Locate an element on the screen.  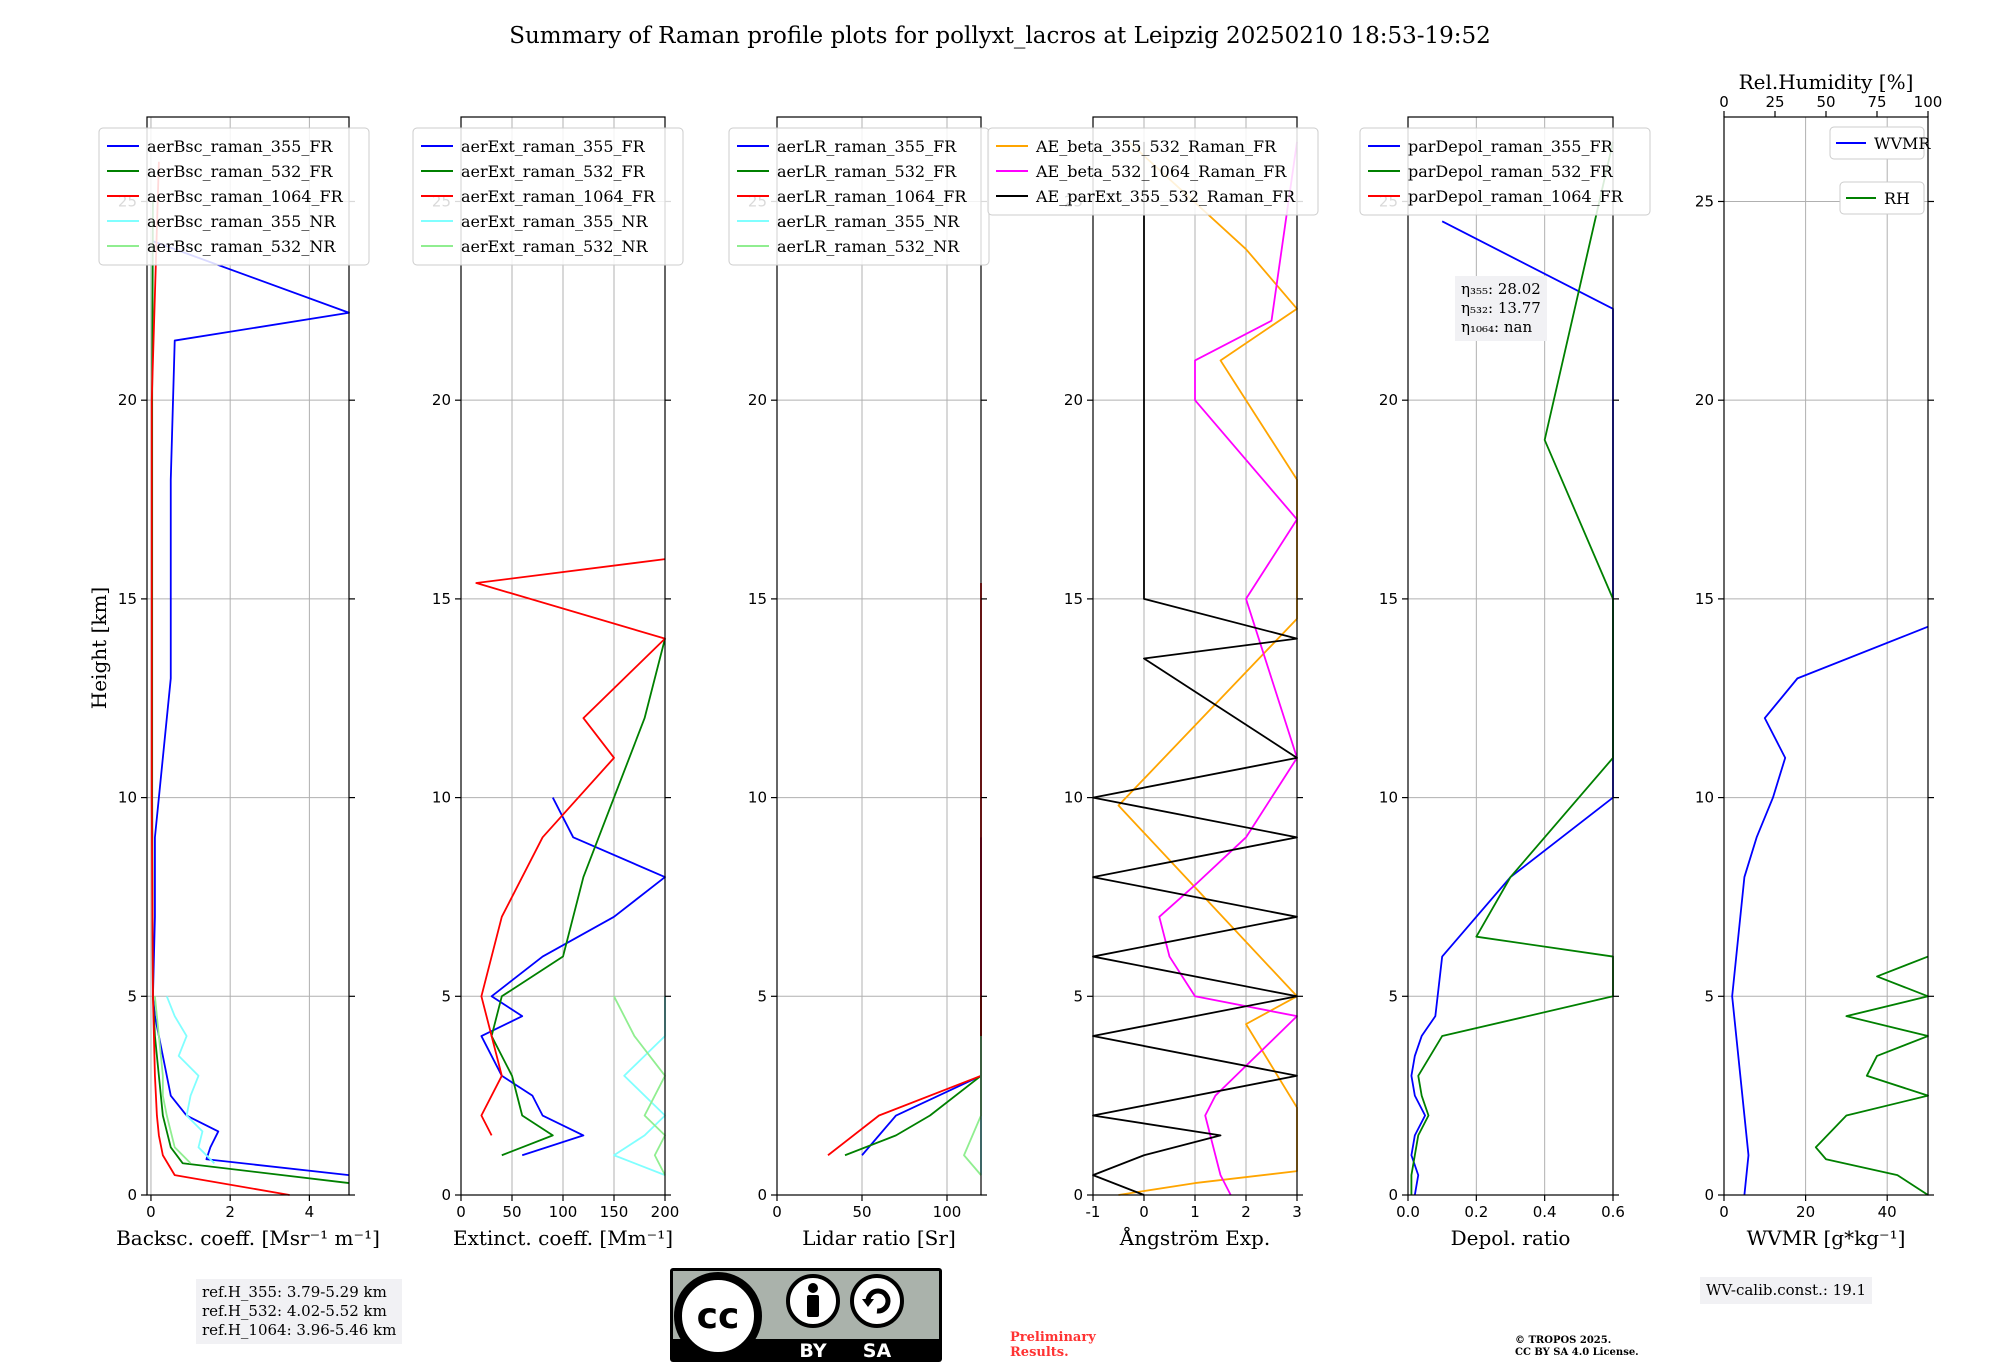
y-axis-label: Height [km] is located at coordinates (99, 648).